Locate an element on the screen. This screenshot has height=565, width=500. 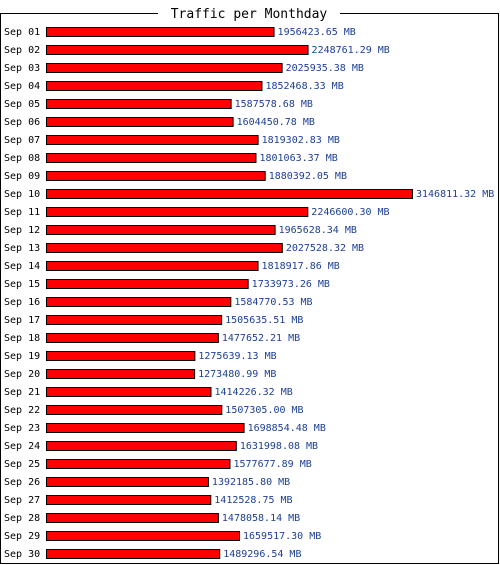
category-label: Sep 24 is located at coordinates (22, 446).